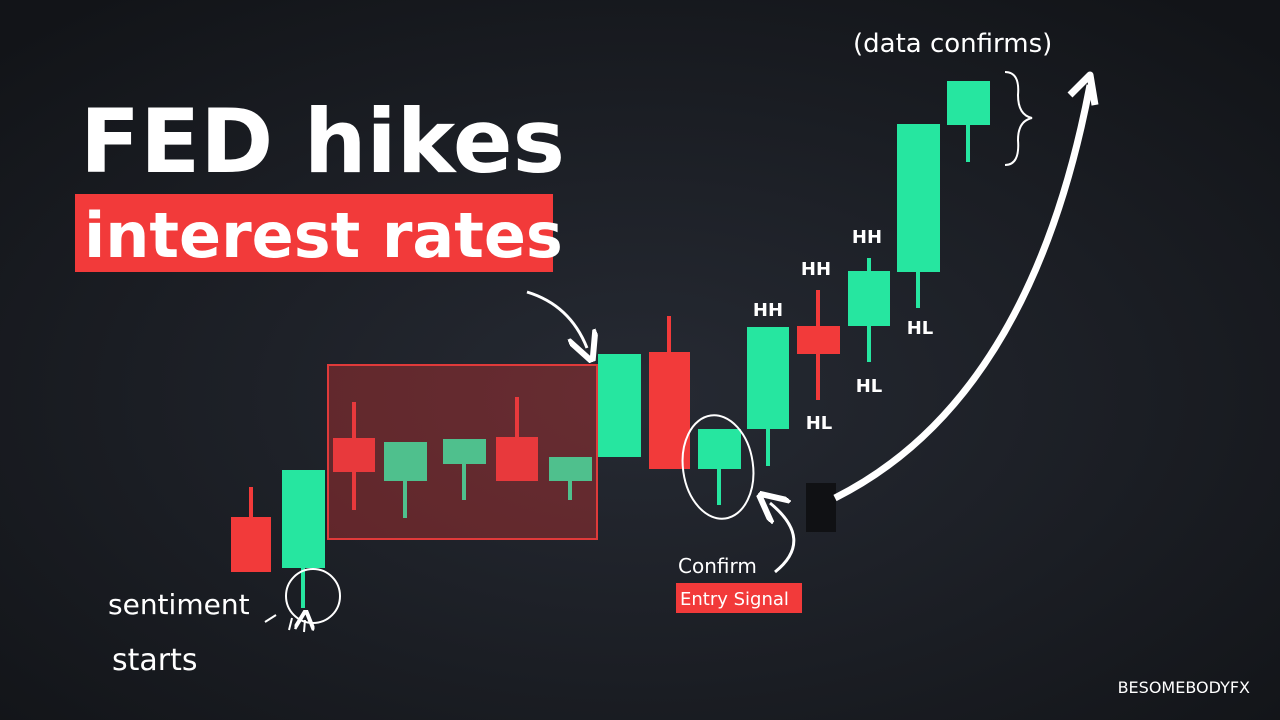 This screenshot has width=1280, height=720. Describe the element at coordinates (963, 293) in the screenshot. I see `up-arrow` at that location.